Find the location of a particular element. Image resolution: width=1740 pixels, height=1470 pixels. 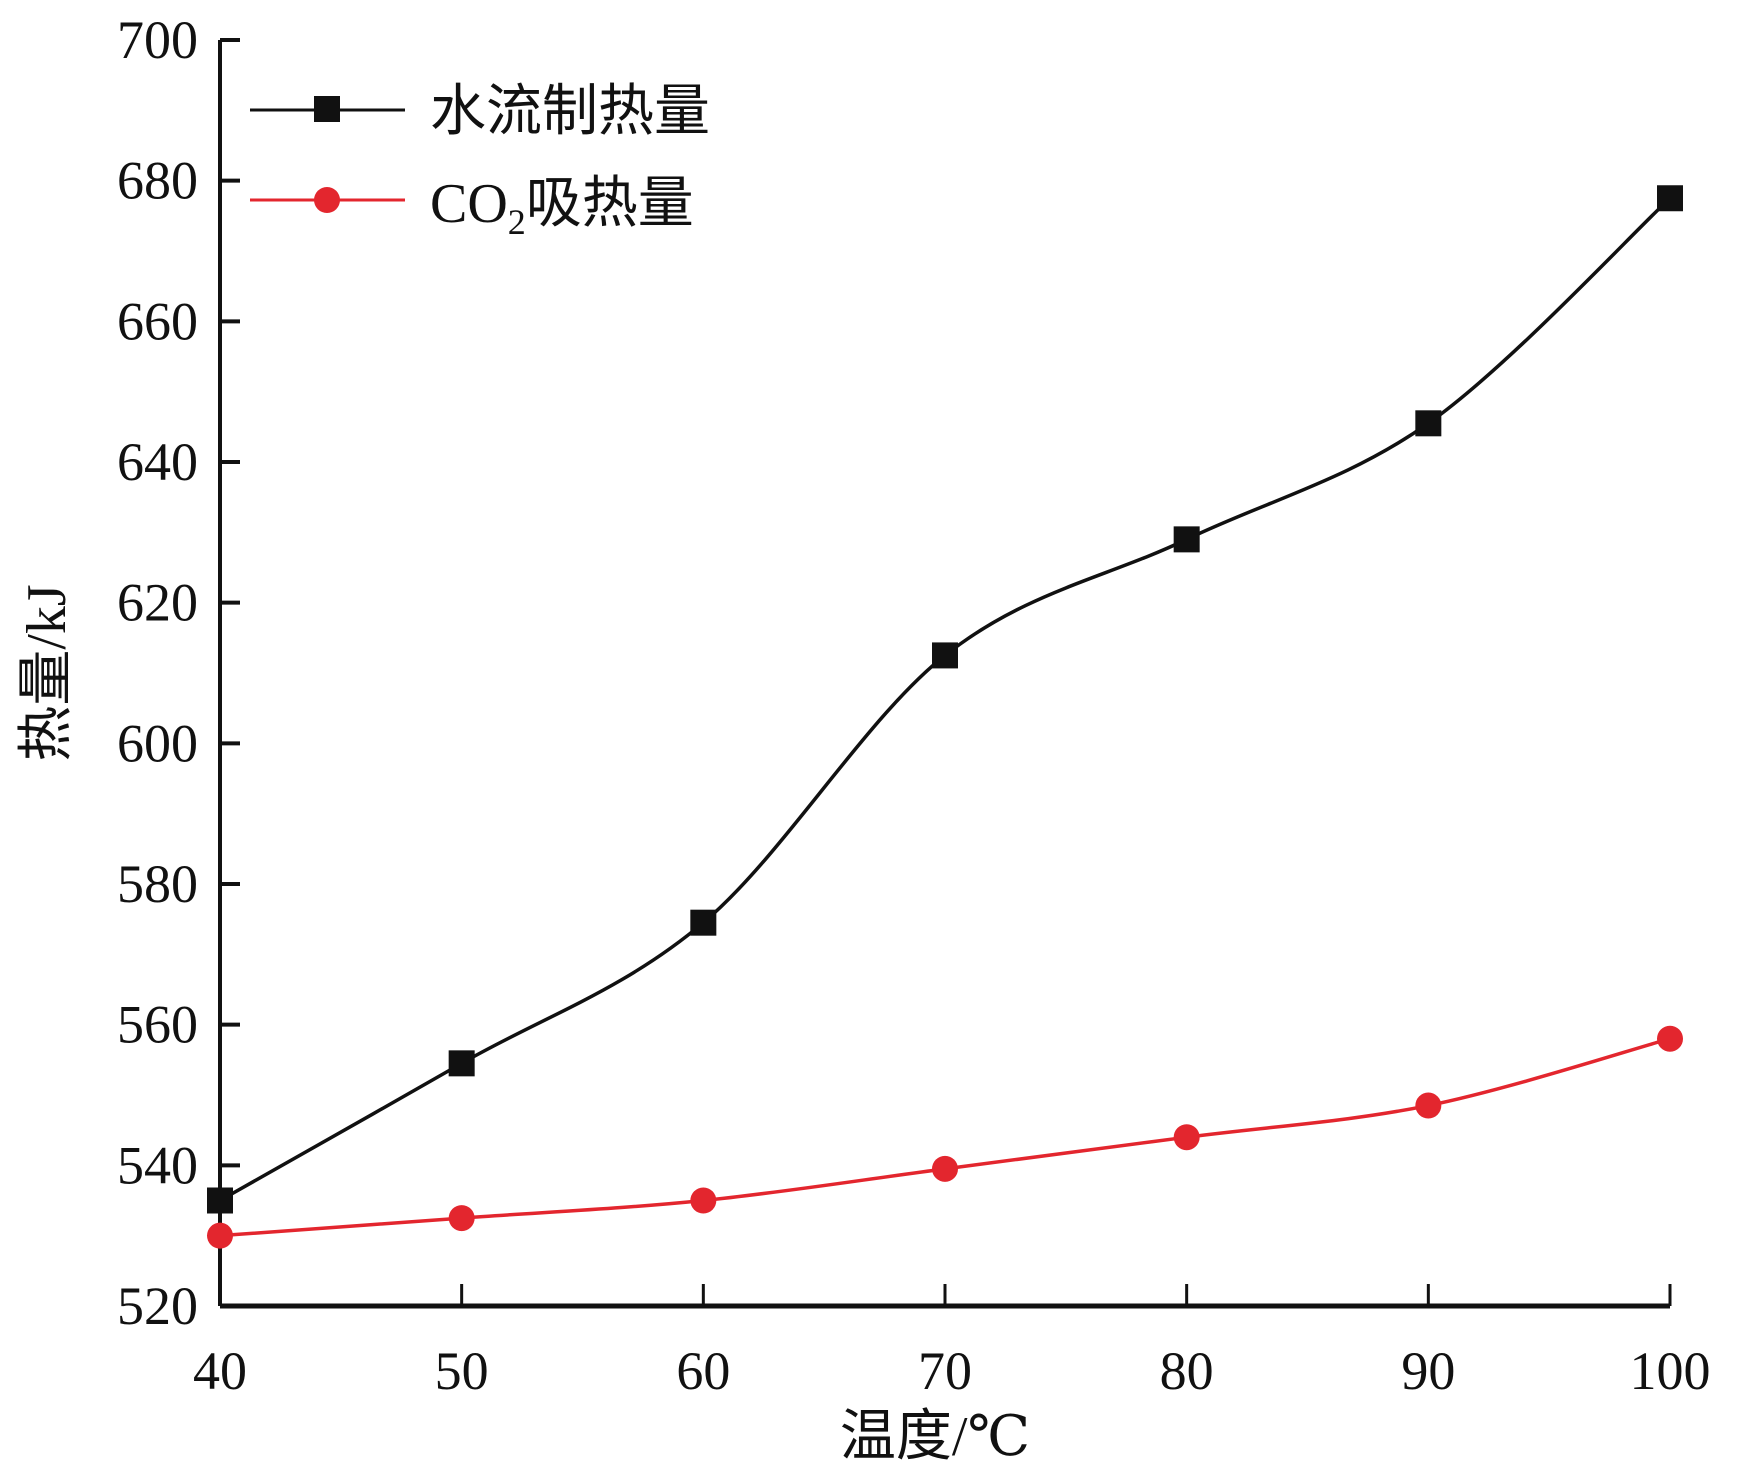

y-tick-label: 640 is located at coordinates (157, 462).